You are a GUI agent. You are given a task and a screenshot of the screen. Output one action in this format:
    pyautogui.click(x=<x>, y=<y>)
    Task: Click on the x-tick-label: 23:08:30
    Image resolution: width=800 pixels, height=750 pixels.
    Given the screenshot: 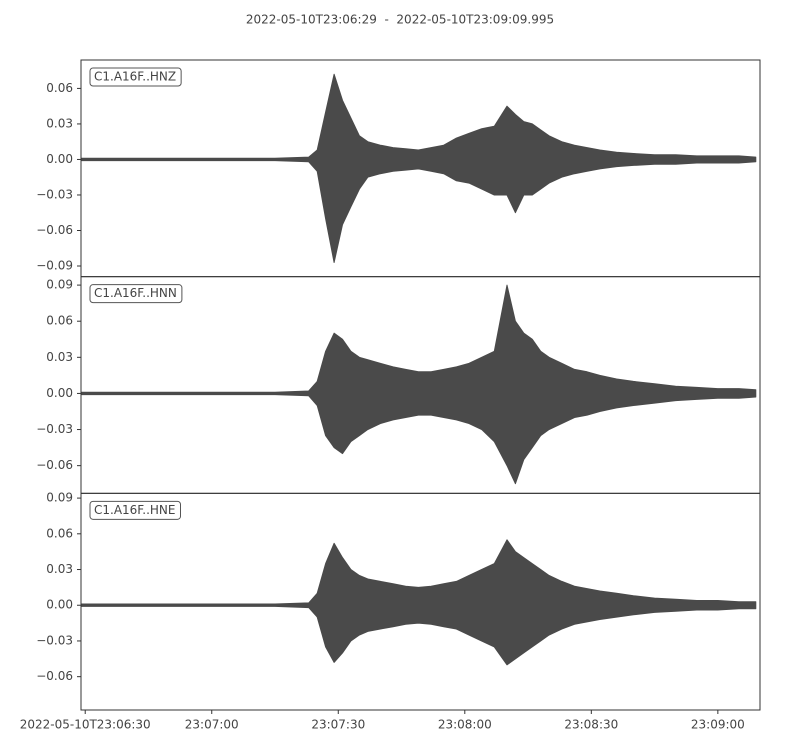 What is the action you would take?
    pyautogui.click(x=591, y=725)
    